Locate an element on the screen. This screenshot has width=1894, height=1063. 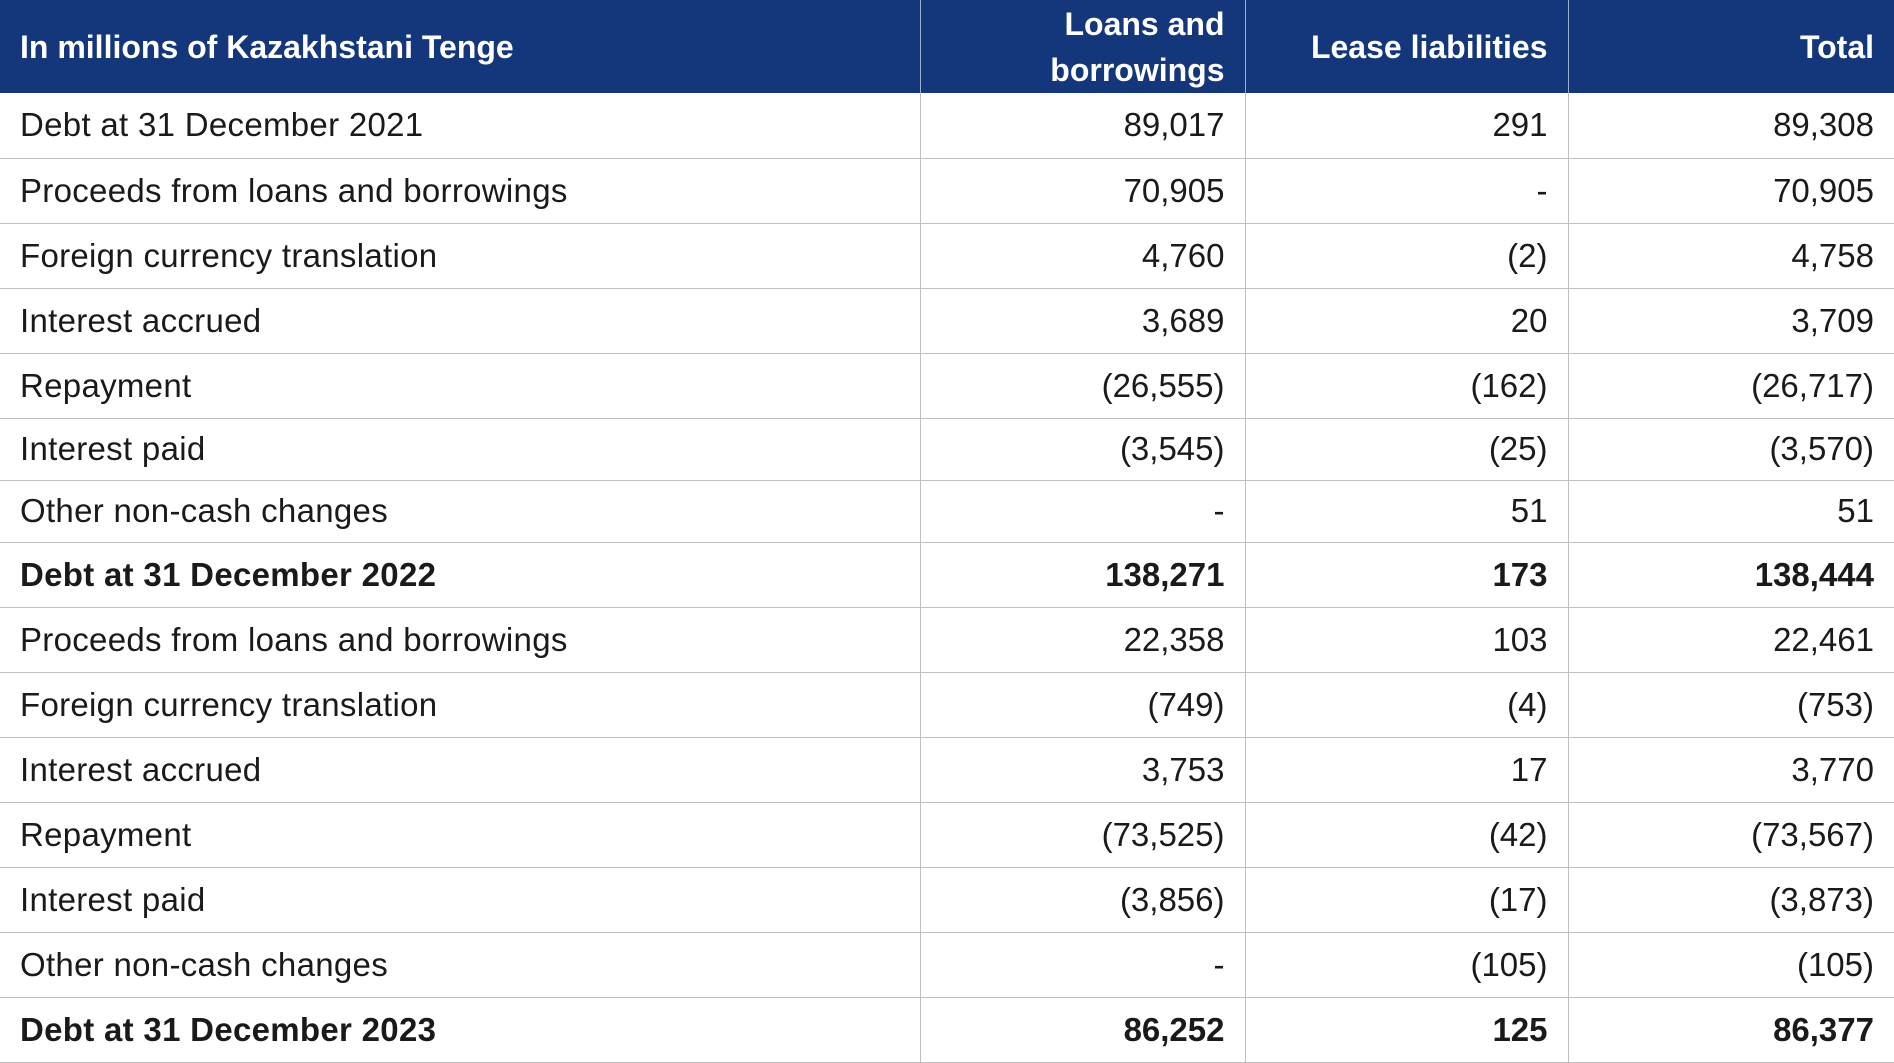
cell-total: 138,444 is located at coordinates (1731, 575).